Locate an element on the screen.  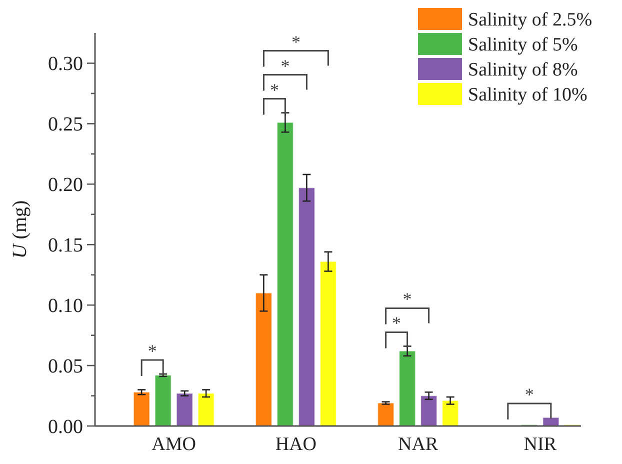
legend-label: Salinity of 8% is located at coordinates (523, 70).